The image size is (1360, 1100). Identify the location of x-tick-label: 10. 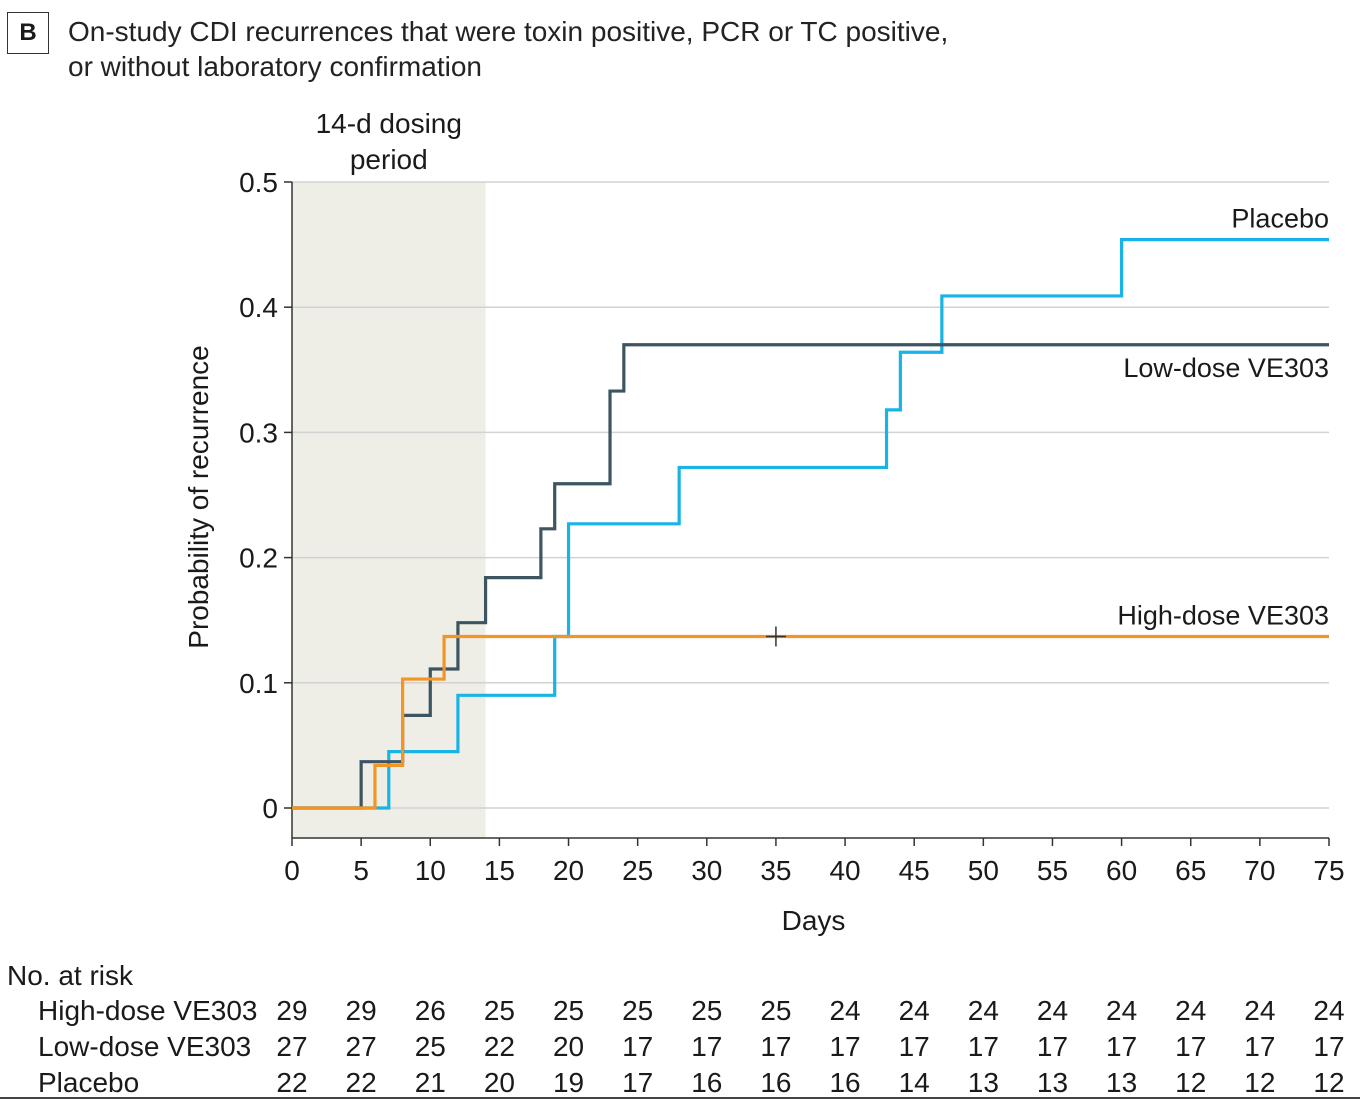
(430, 870).